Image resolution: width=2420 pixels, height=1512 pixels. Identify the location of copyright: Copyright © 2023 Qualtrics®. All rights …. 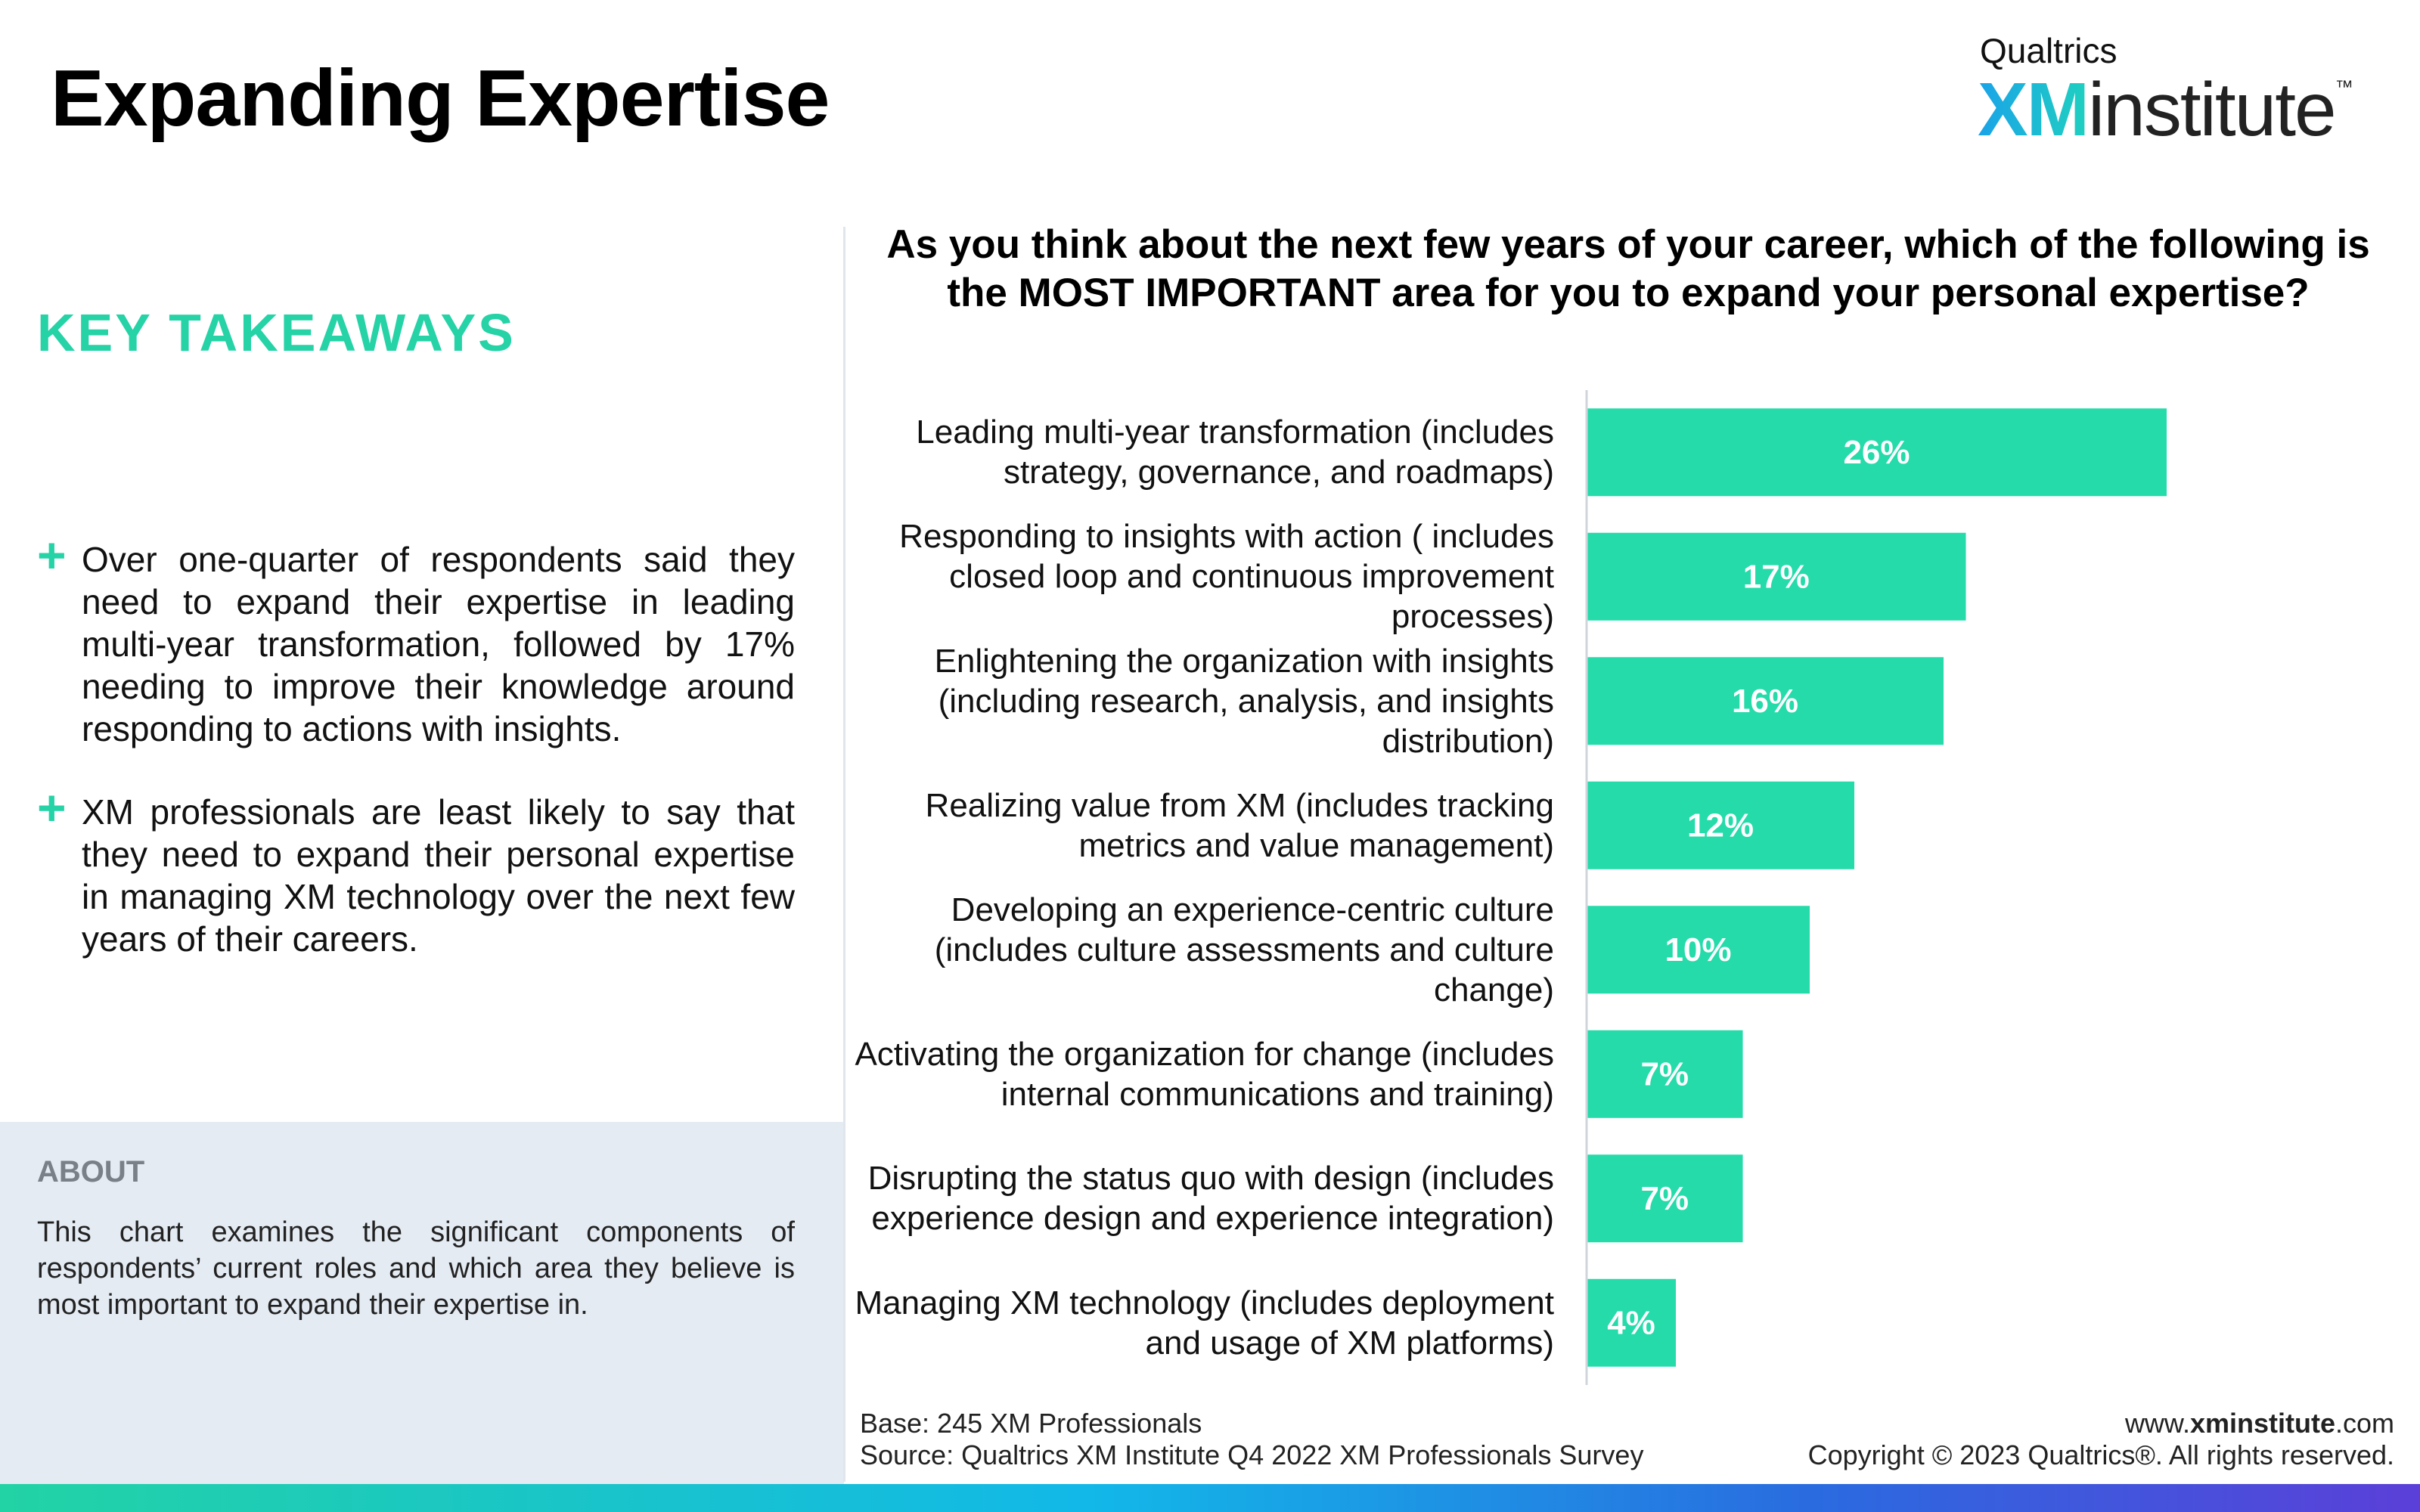
(2100, 1455).